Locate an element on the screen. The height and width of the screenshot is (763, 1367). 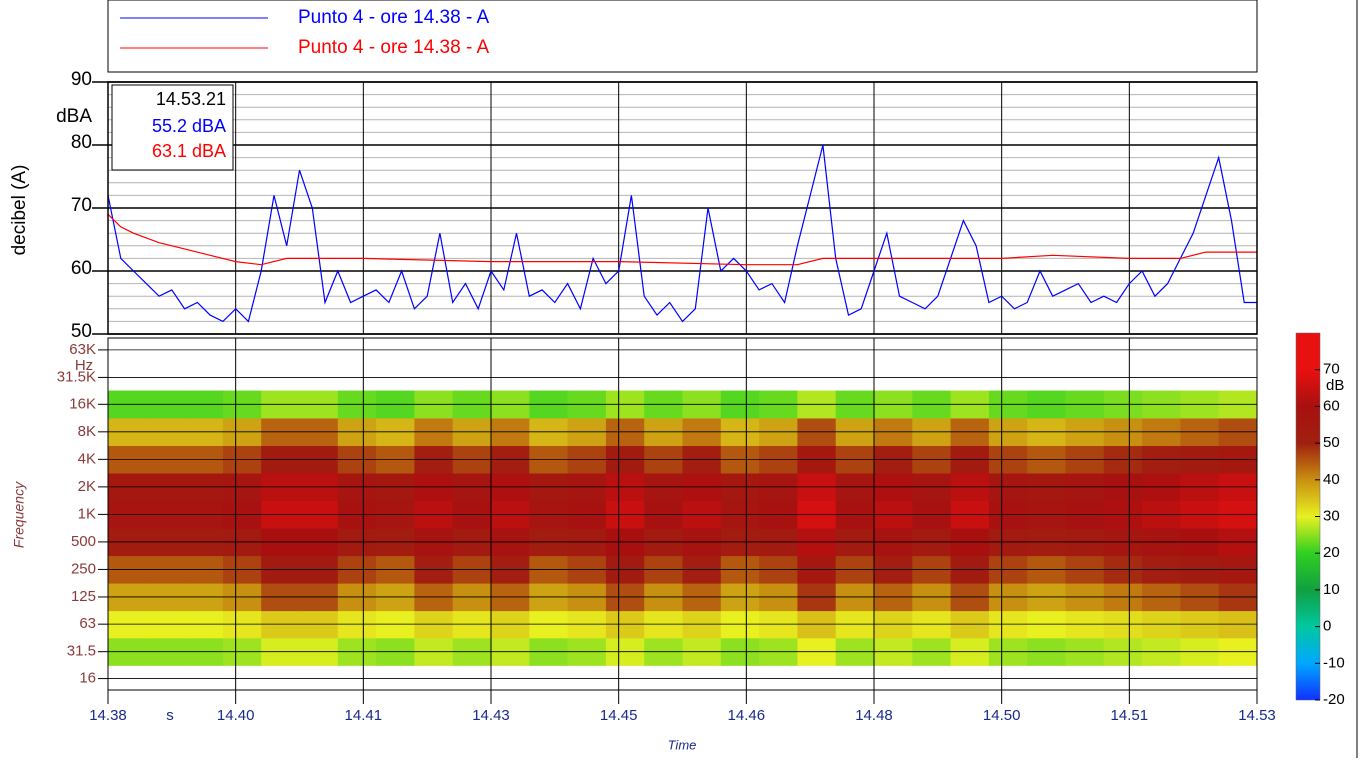
x-tick-label: 14.43 is located at coordinates (491, 715).